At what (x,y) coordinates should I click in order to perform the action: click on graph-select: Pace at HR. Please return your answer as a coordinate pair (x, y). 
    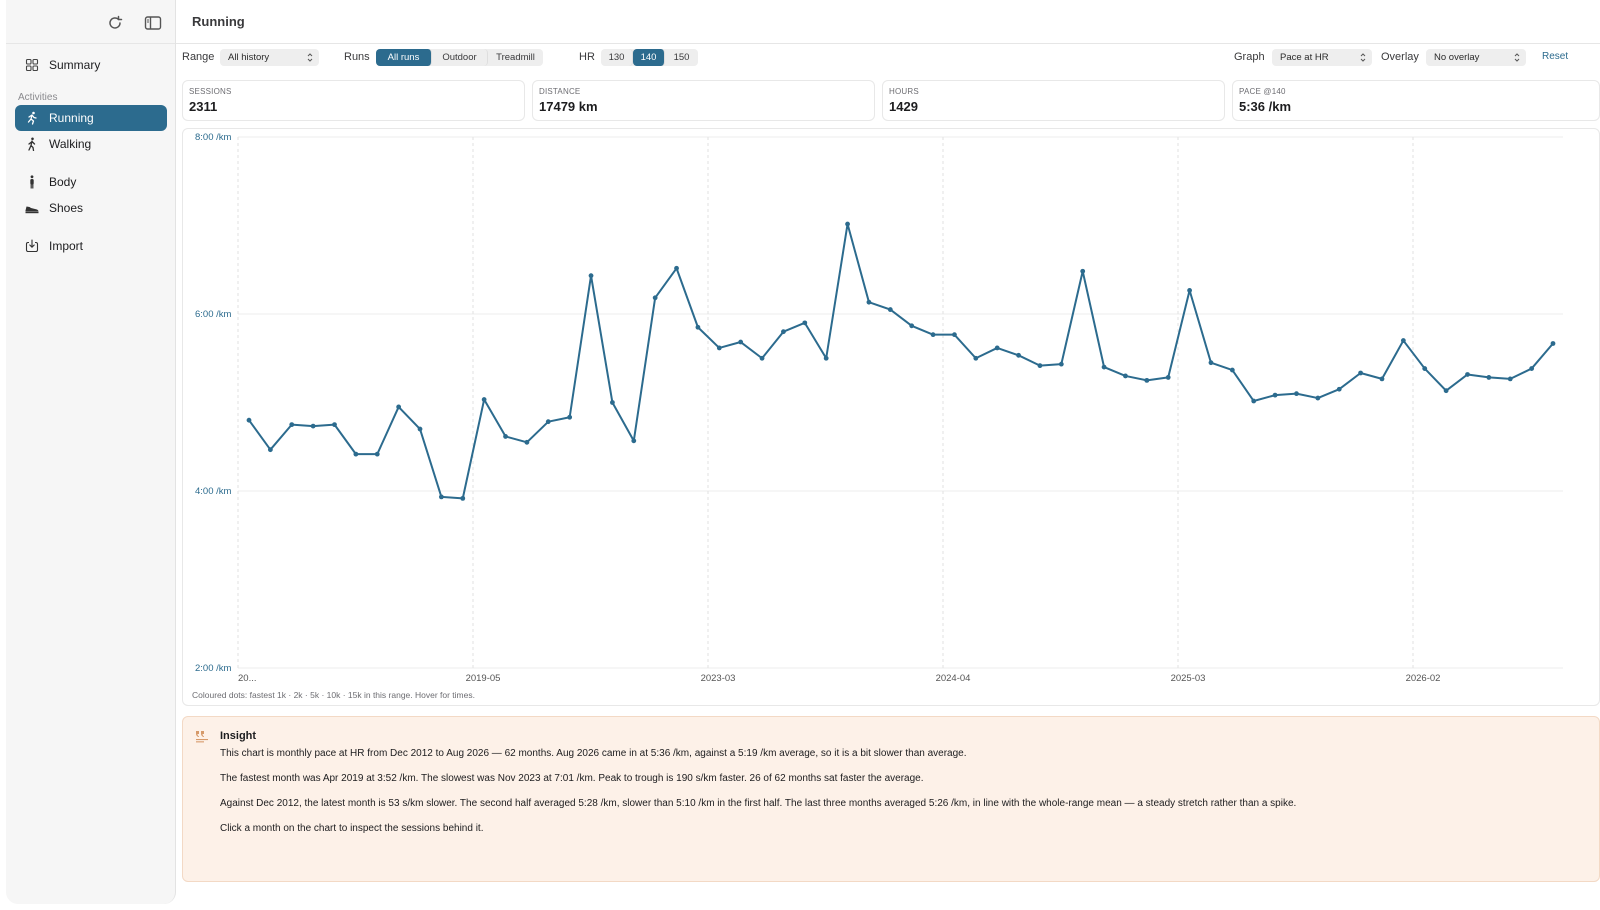
    Looking at the image, I should click on (1322, 57).